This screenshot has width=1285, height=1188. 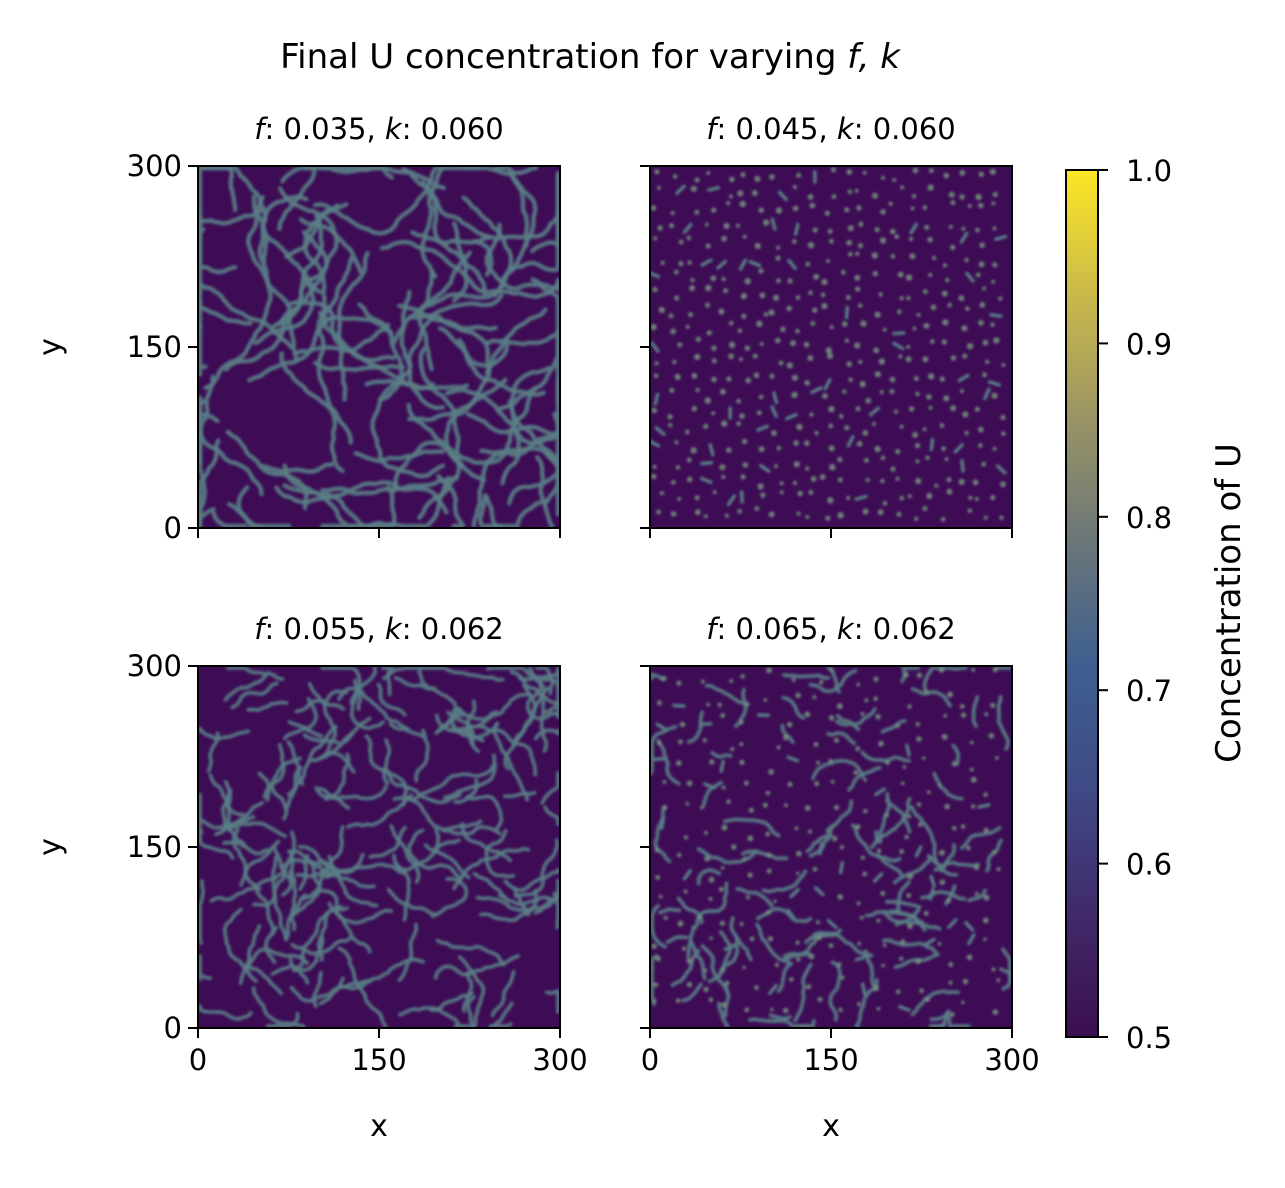 I want to click on panel-1-title: f: 0.035, k: 0.060, so click(x=378, y=129).